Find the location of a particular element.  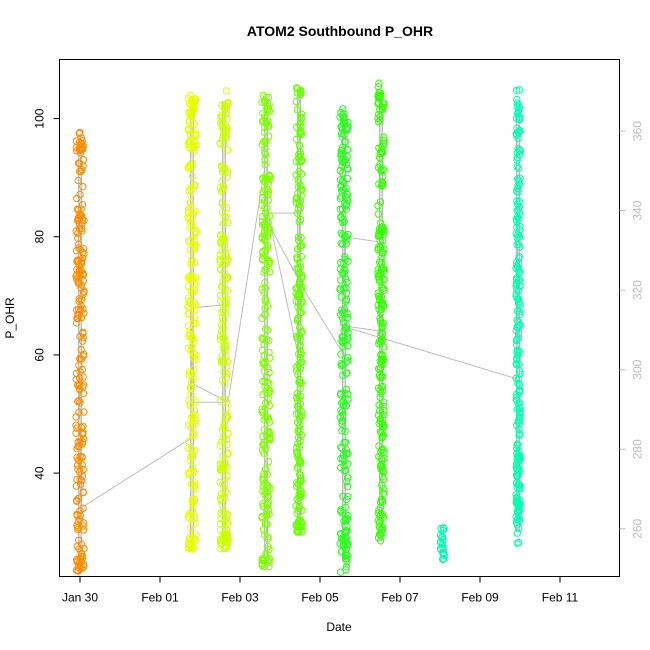

y2-tick-label: 280 is located at coordinates (638, 449).